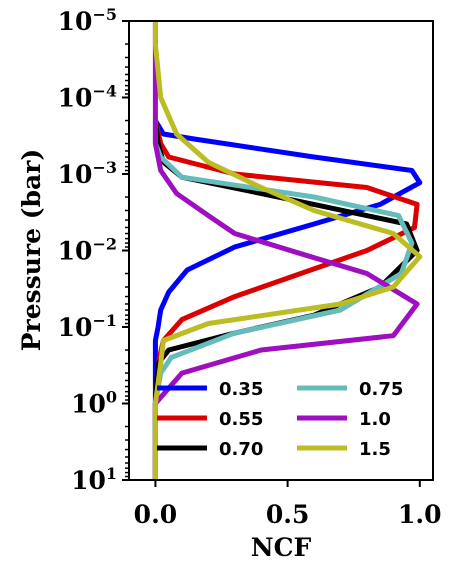 The height and width of the screenshot is (579, 456). I want to click on x-axis-title: NCF, so click(281, 547).